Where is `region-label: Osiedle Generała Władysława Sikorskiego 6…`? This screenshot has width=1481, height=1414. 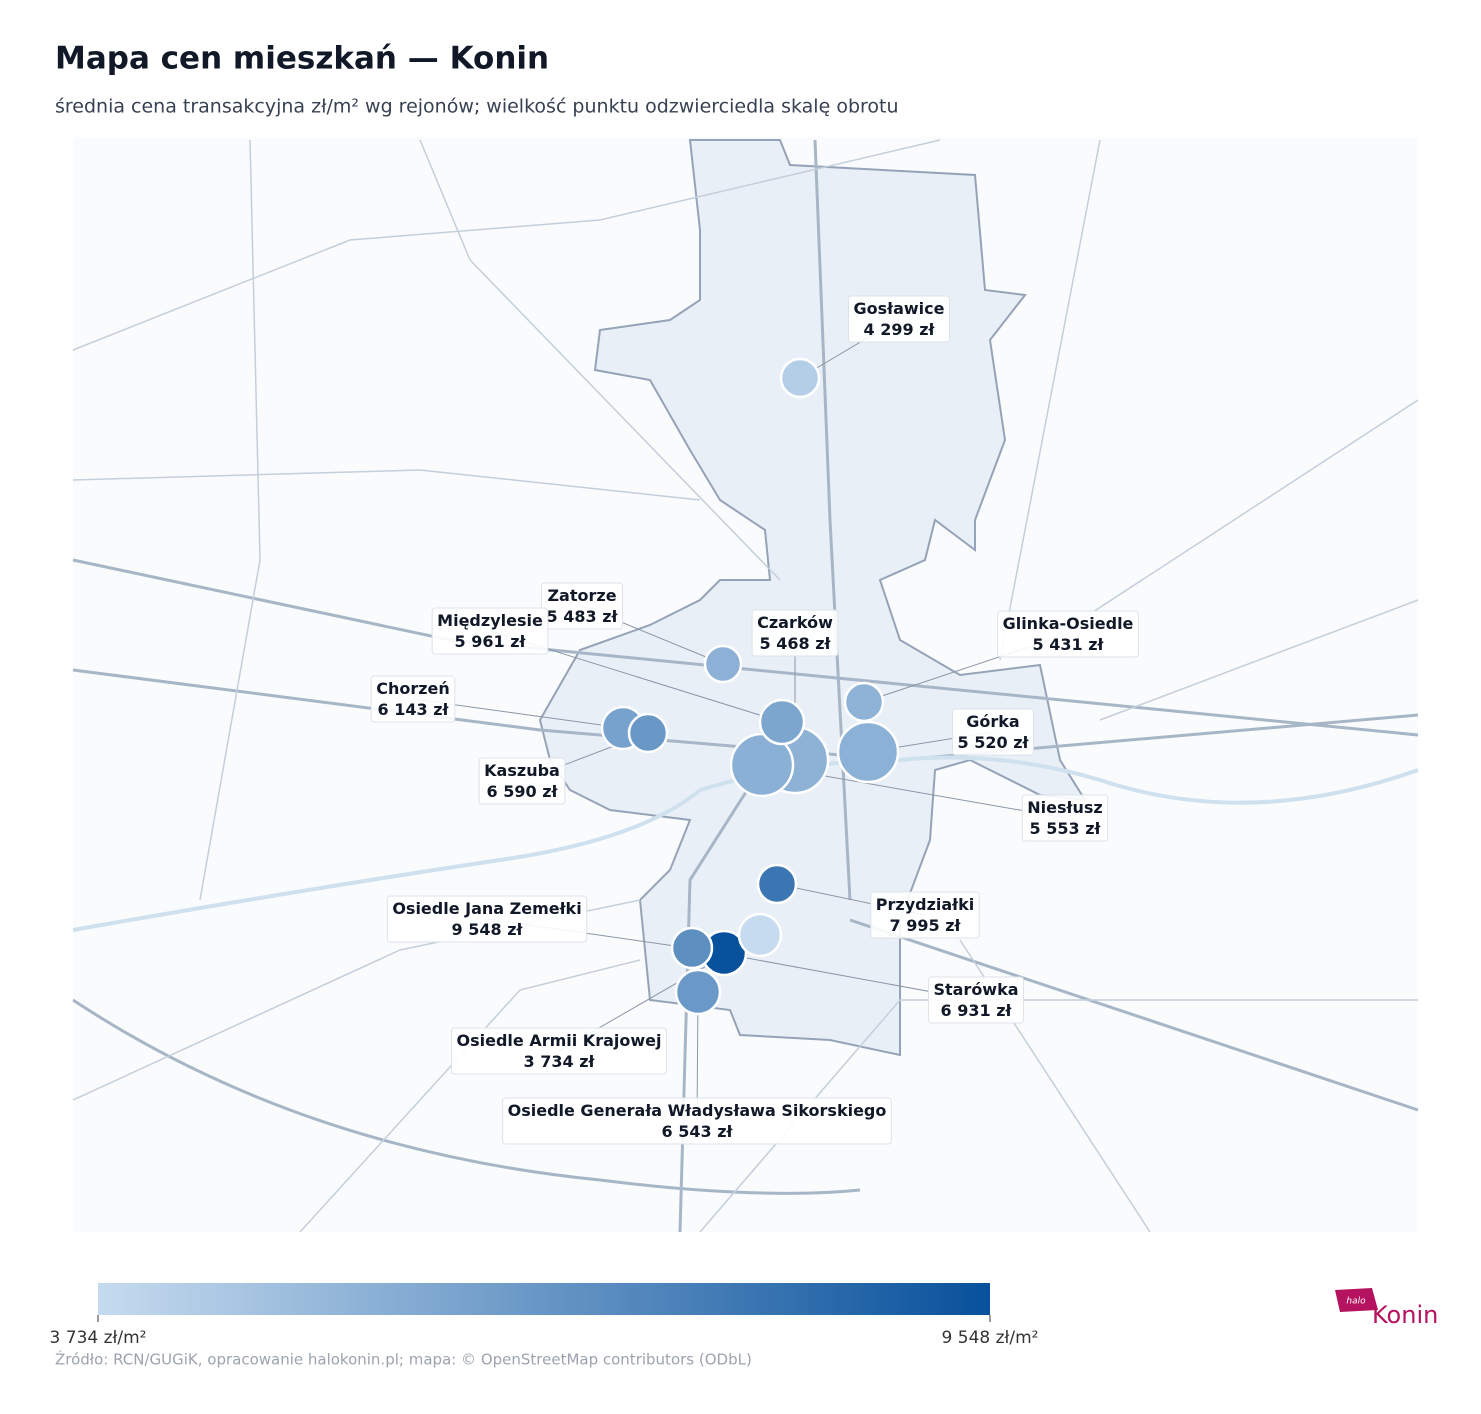
region-label: Osiedle Generała Władysława Sikorskiego 6… is located at coordinates (697, 1121).